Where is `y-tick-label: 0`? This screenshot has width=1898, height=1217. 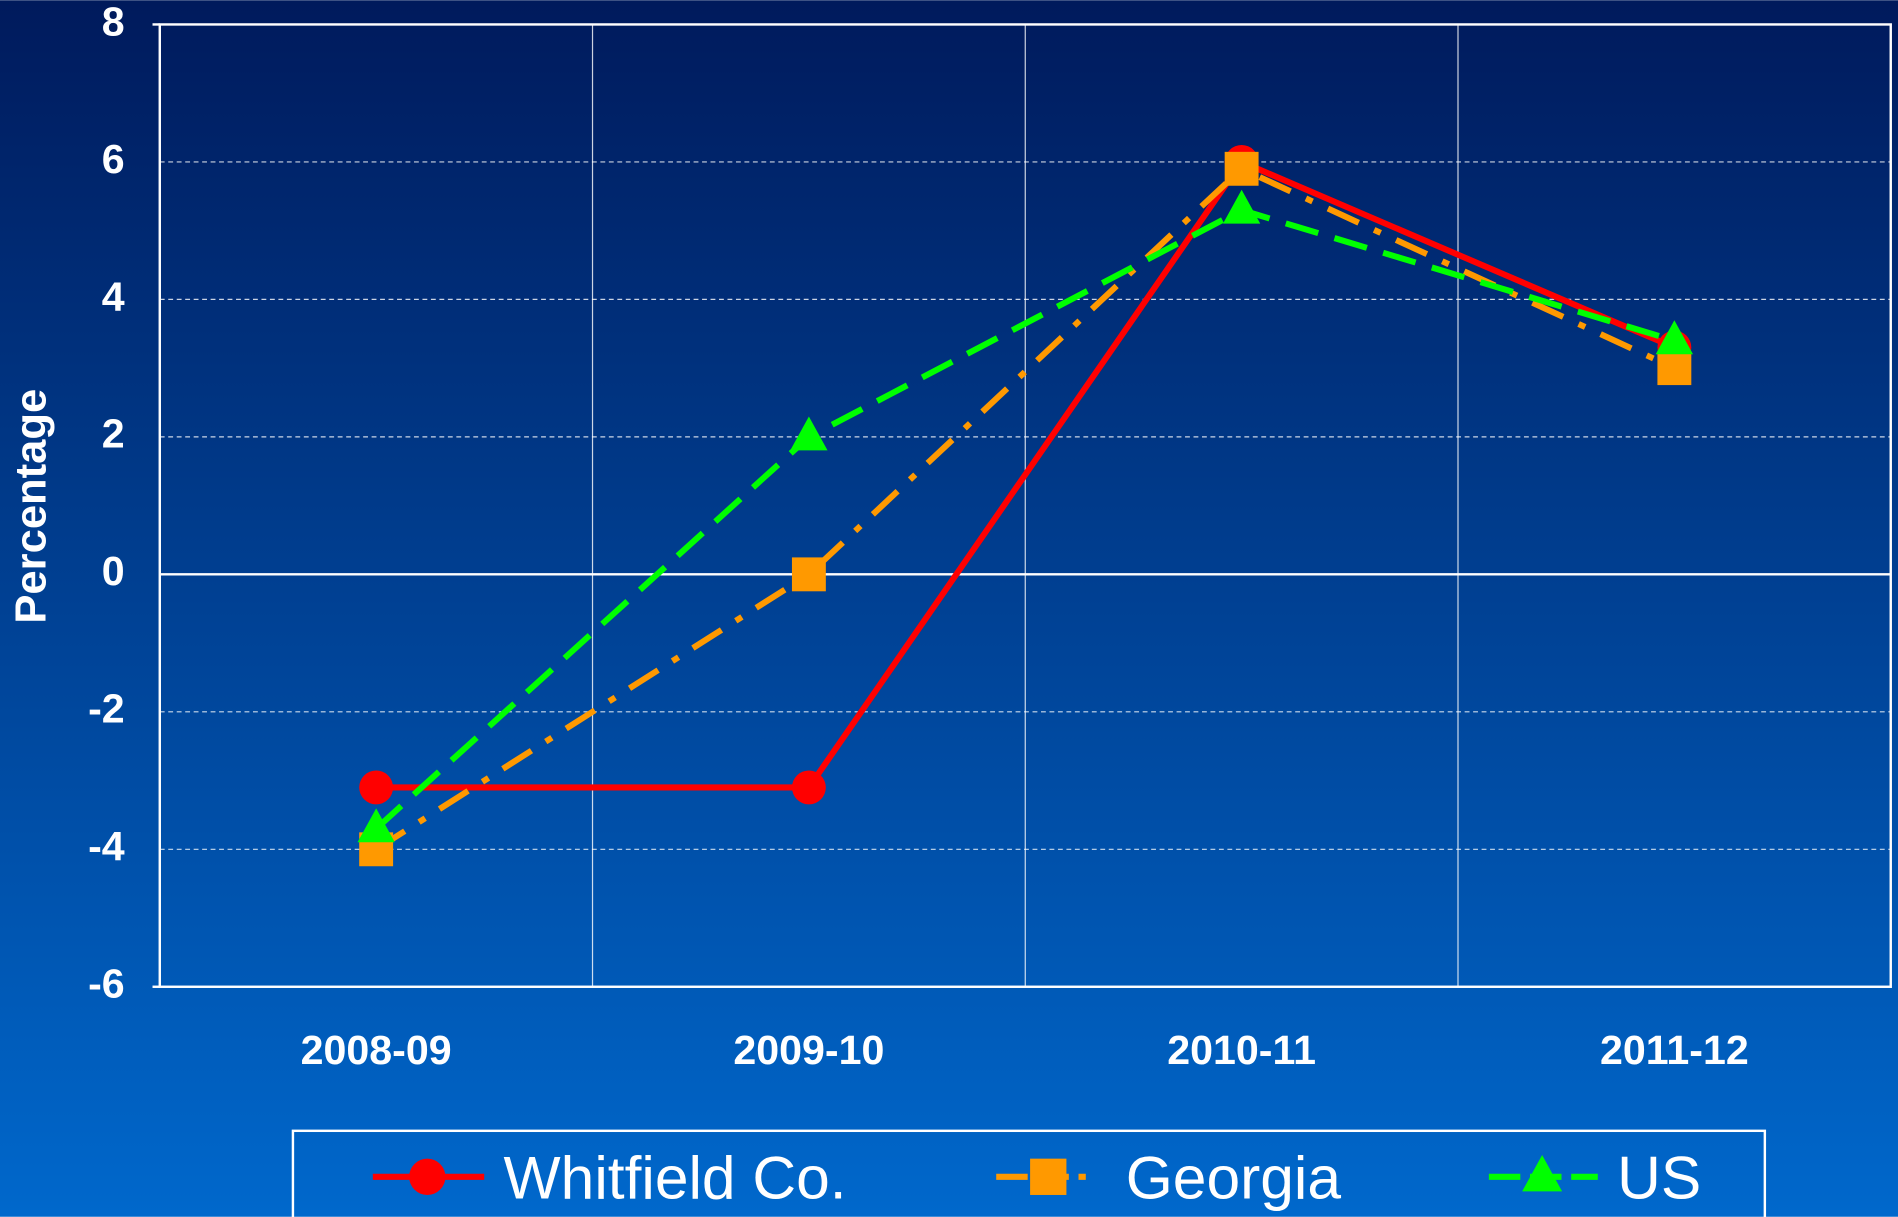
y-tick-label: 0 is located at coordinates (113, 571).